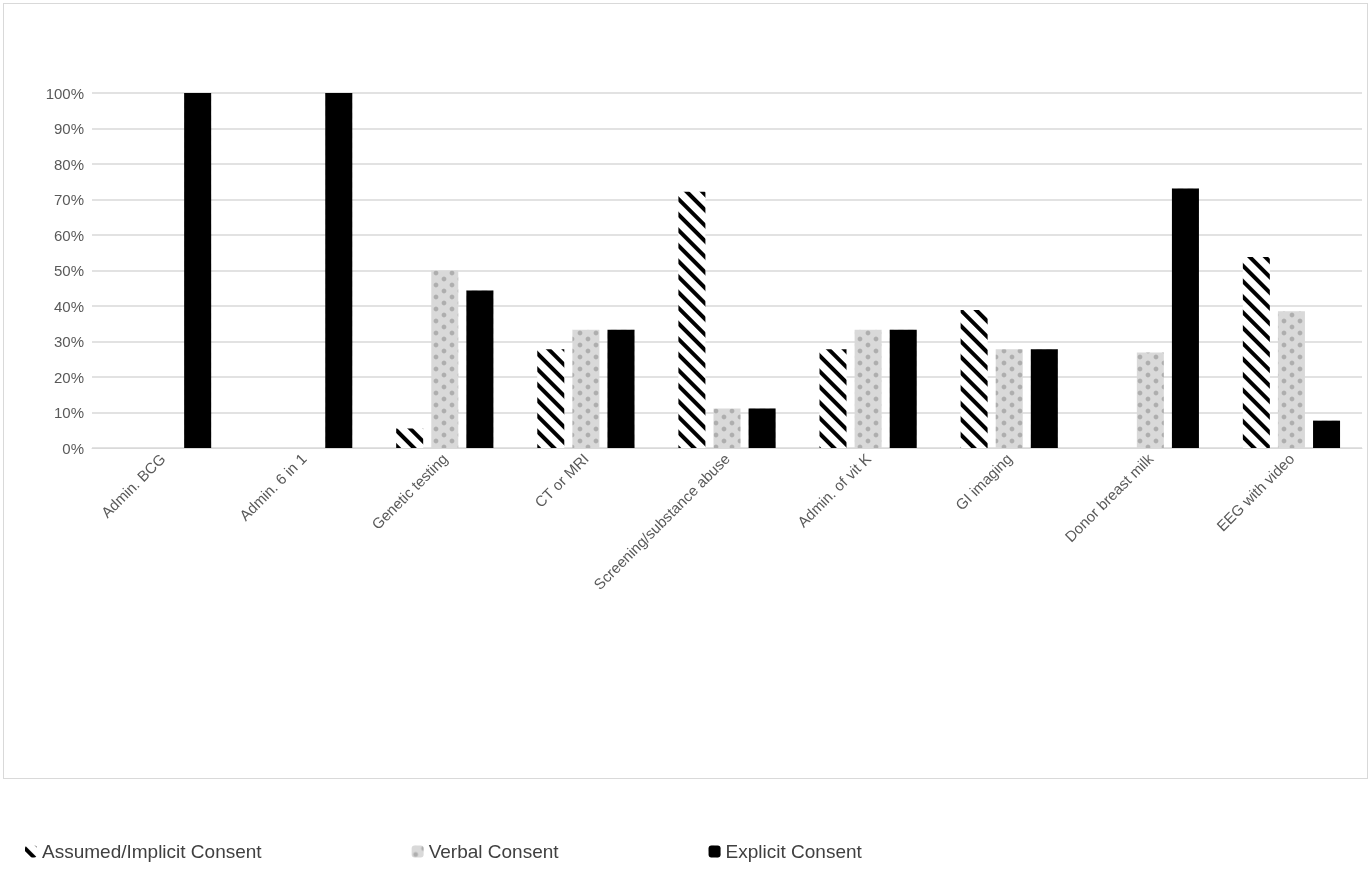  I want to click on legend-label: Verbal Consent, so click(494, 851).